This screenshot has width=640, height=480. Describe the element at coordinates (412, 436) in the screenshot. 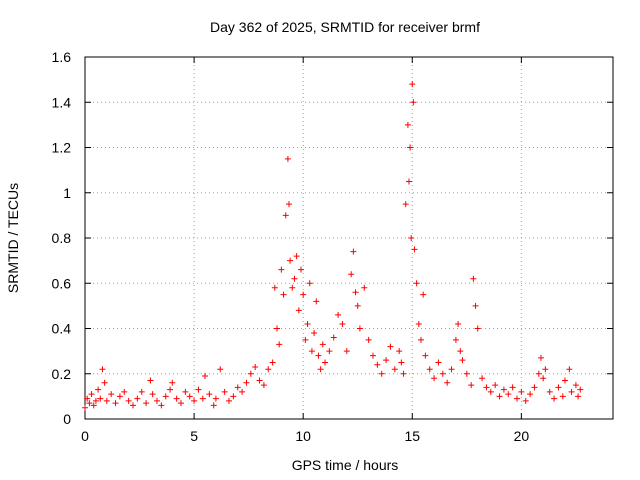

I see `x-tick-label: 15` at that location.